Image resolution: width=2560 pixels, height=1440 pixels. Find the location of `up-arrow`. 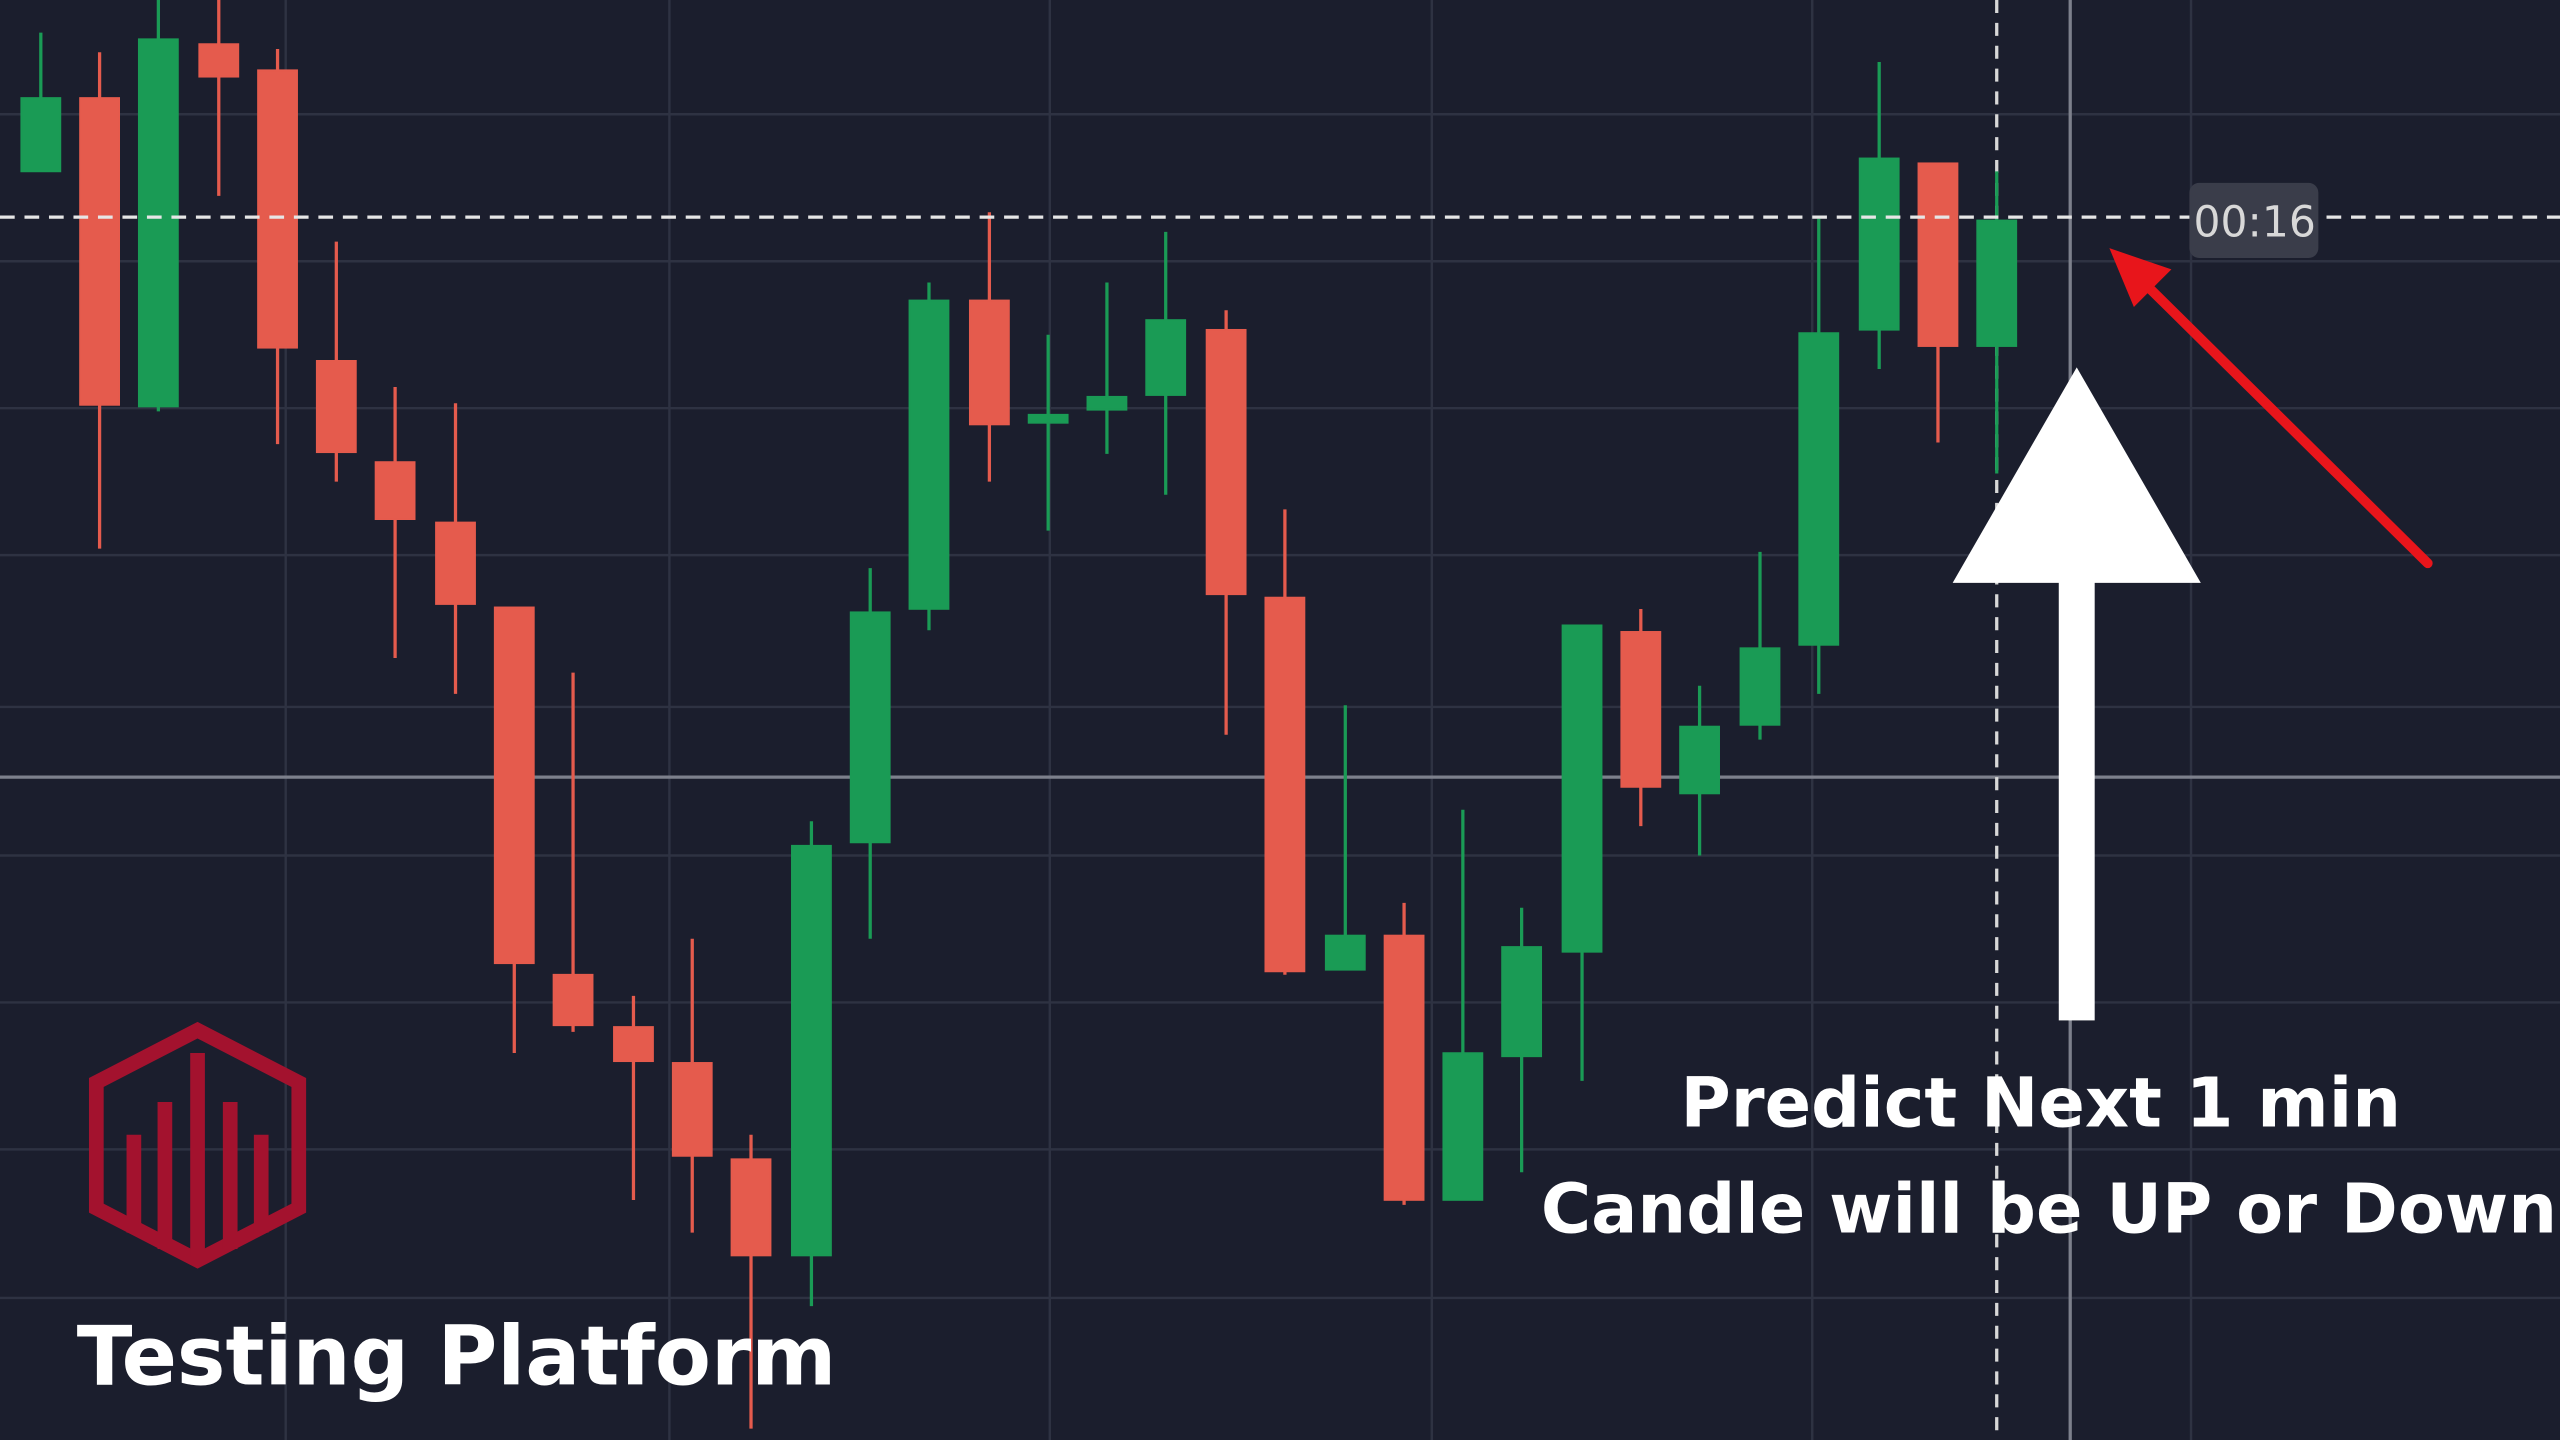

up-arrow is located at coordinates (2076, 694).